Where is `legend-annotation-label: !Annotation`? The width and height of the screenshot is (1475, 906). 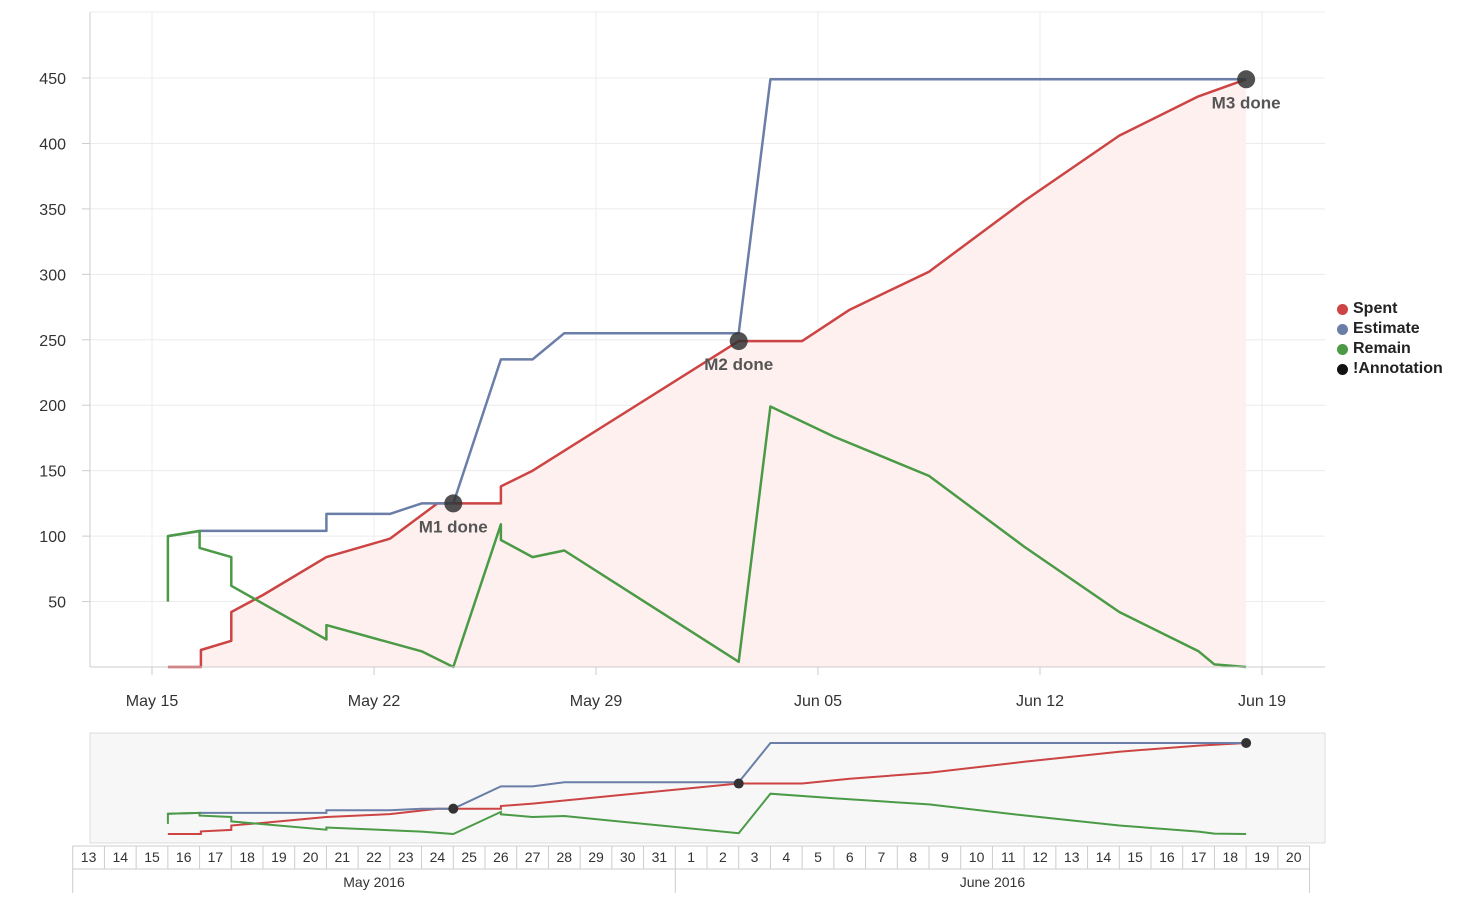
legend-annotation-label: !Annotation is located at coordinates (1398, 368).